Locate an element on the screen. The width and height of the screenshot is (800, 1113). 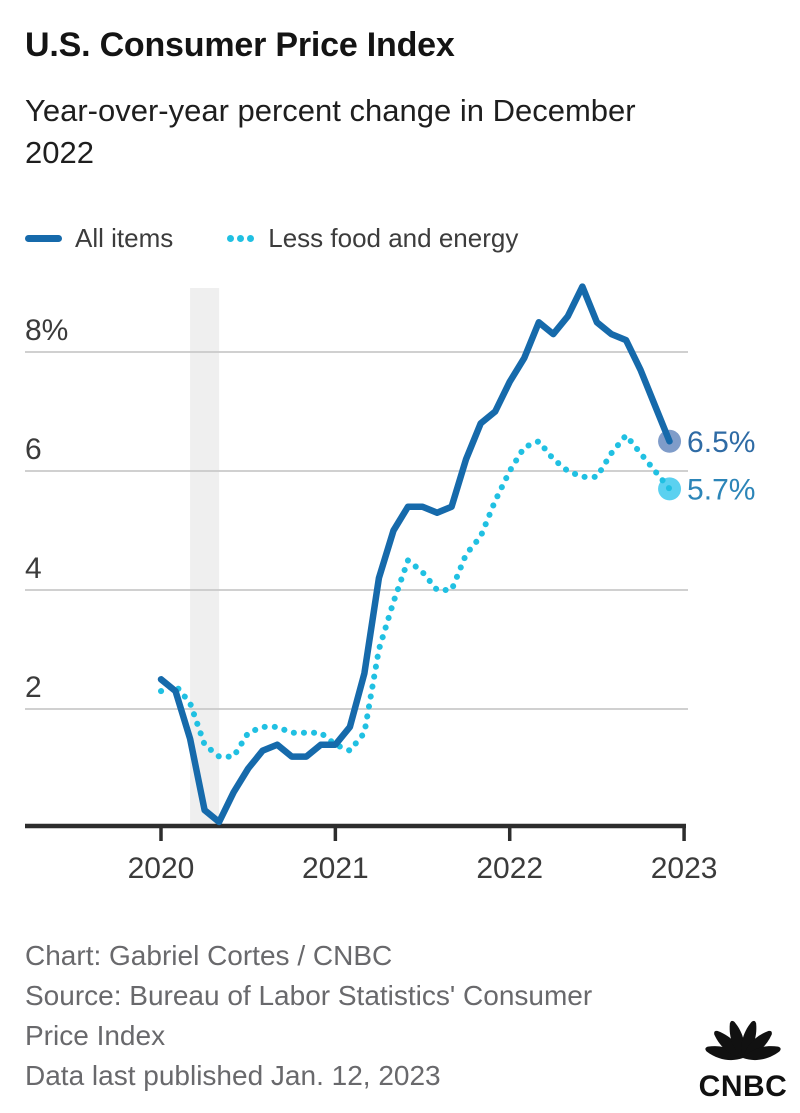
x-axis-label-2020: 2020 is located at coordinates (161, 868).